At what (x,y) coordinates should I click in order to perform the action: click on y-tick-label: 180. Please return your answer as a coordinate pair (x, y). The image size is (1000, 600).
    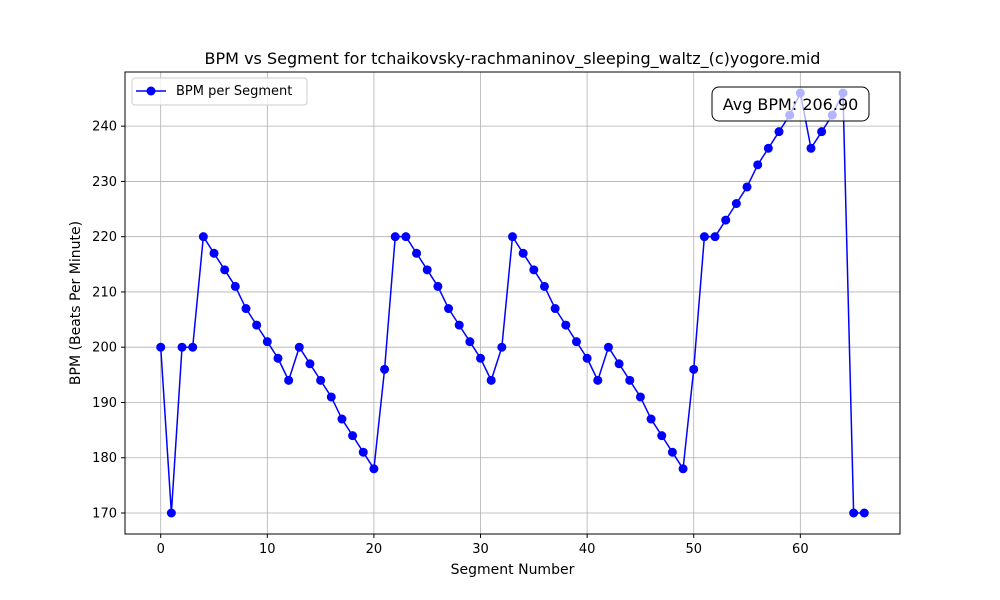
    Looking at the image, I should click on (104, 458).